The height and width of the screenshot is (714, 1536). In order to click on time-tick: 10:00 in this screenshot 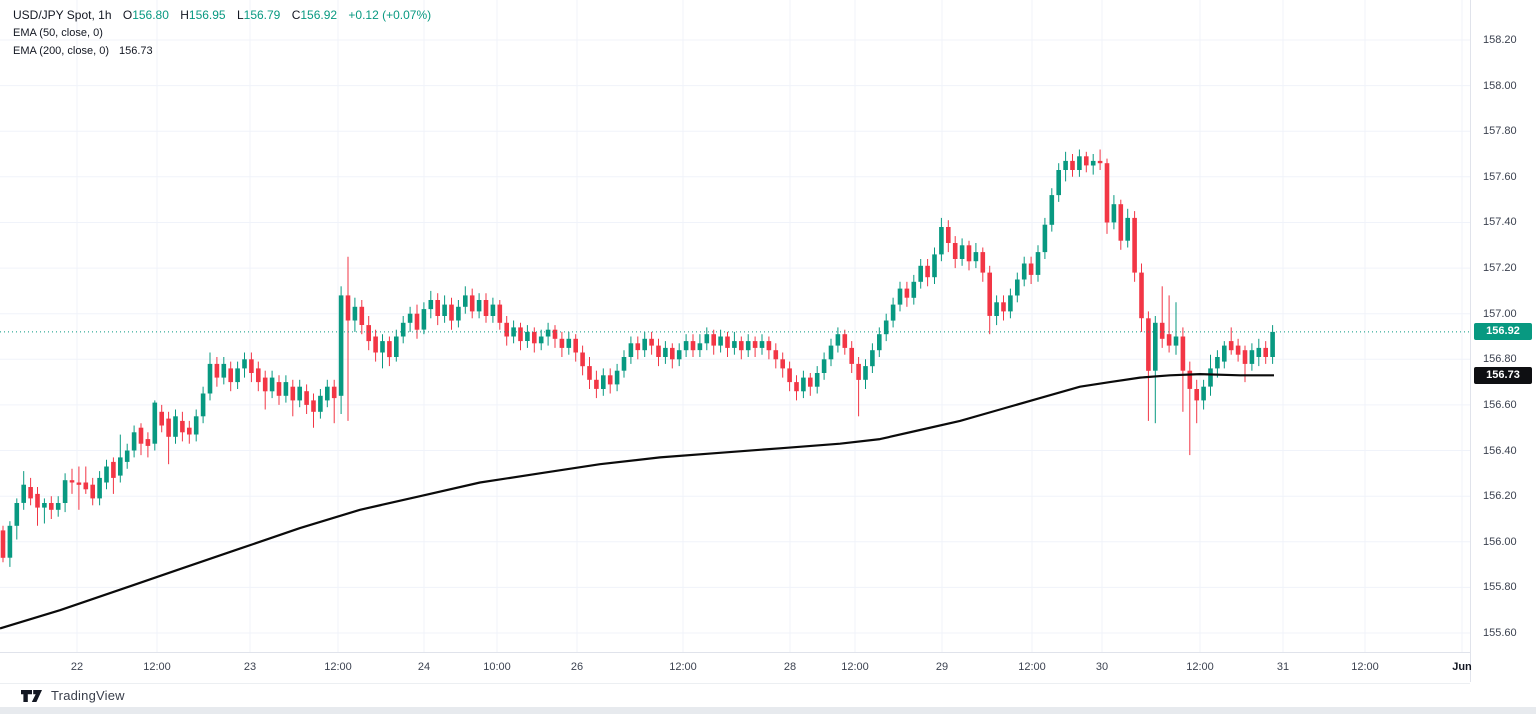, I will do `click(497, 667)`.